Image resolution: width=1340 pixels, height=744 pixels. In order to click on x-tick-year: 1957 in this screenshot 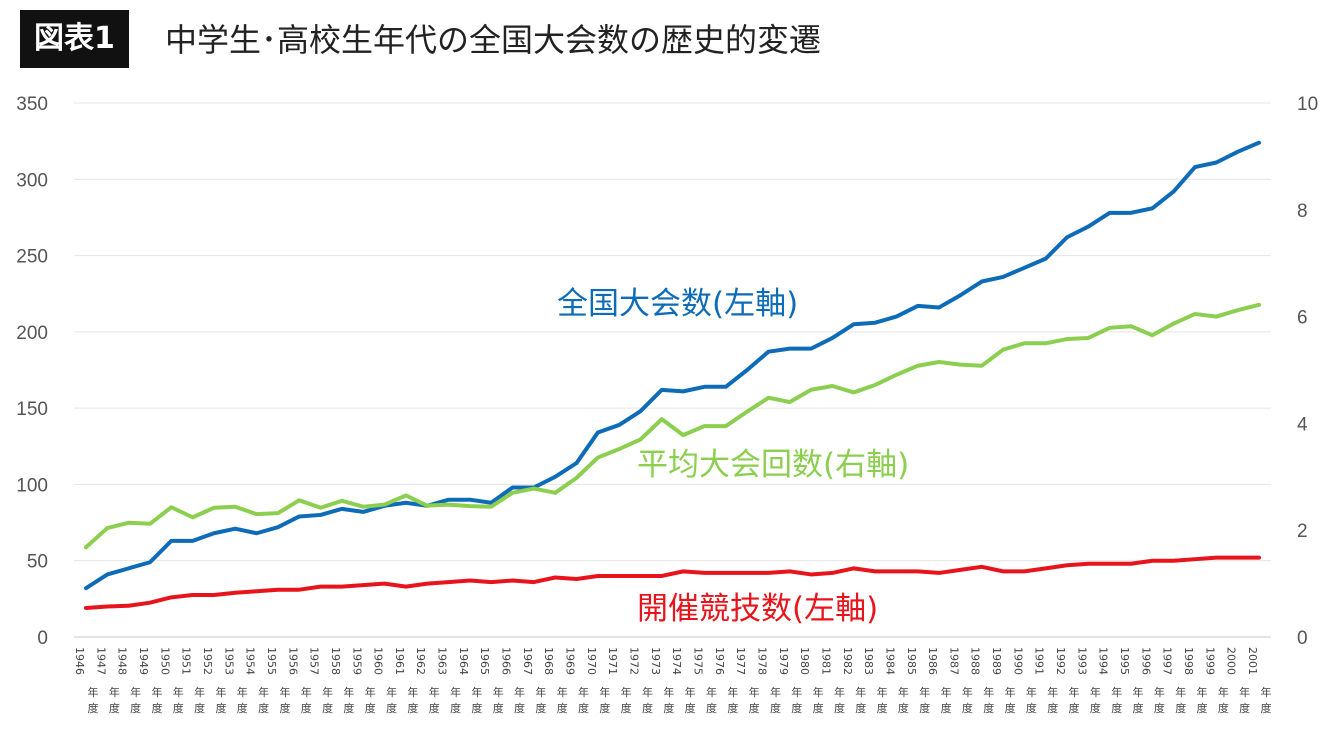, I will do `click(314, 661)`.